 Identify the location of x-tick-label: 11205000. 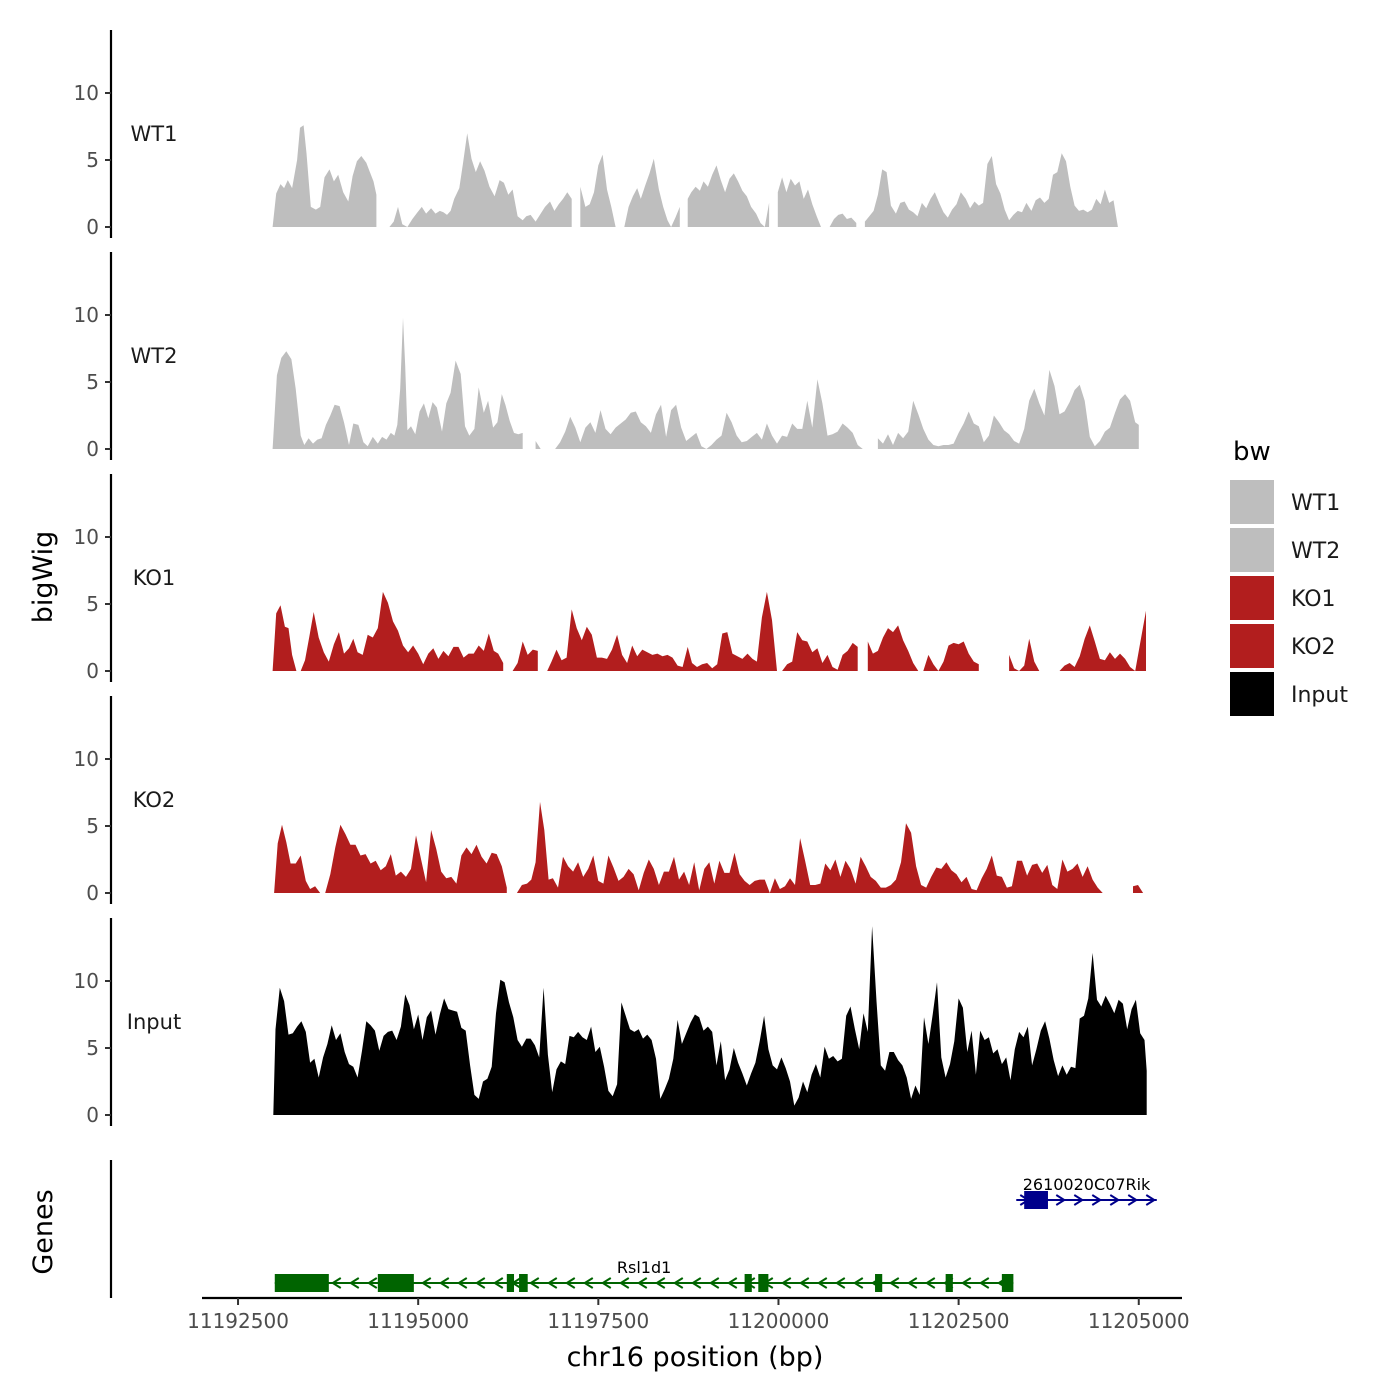
(1139, 1321).